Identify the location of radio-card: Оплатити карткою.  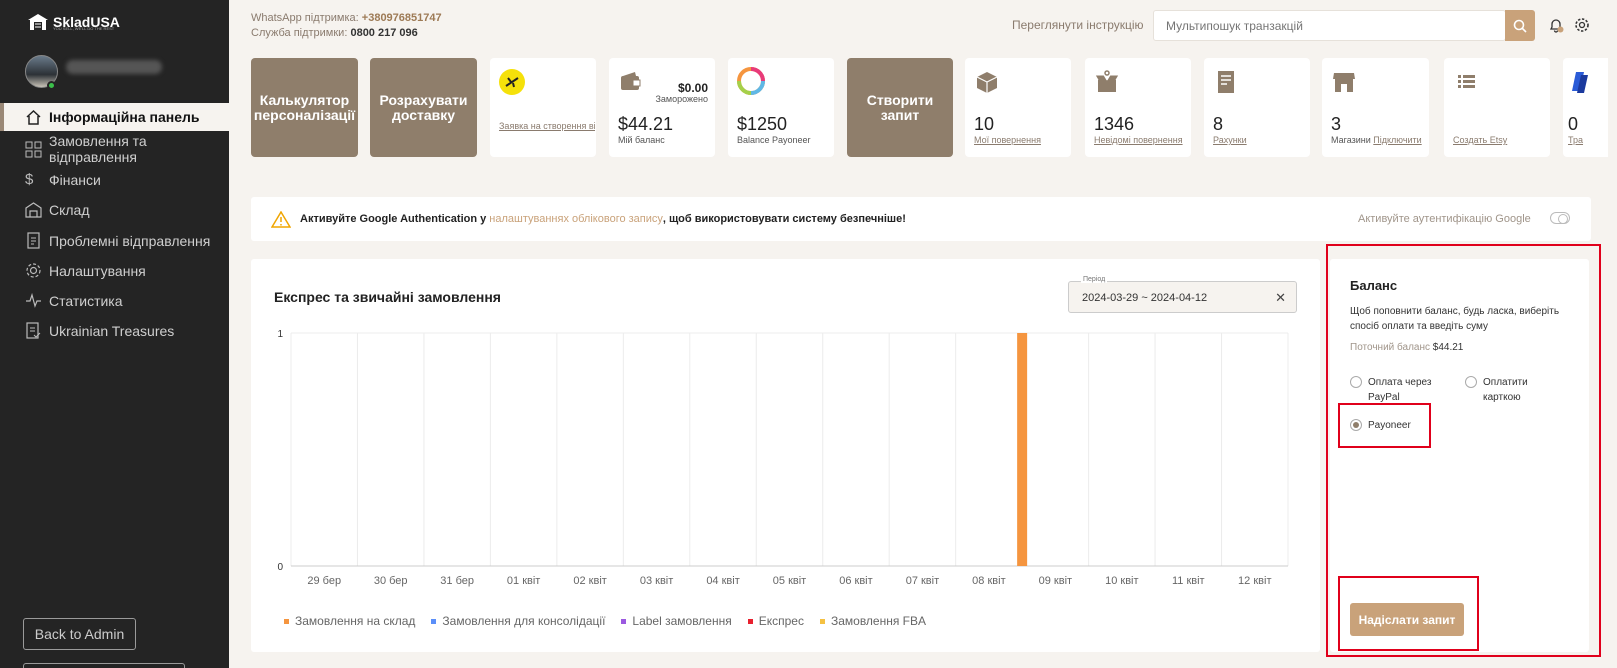
(1515, 390).